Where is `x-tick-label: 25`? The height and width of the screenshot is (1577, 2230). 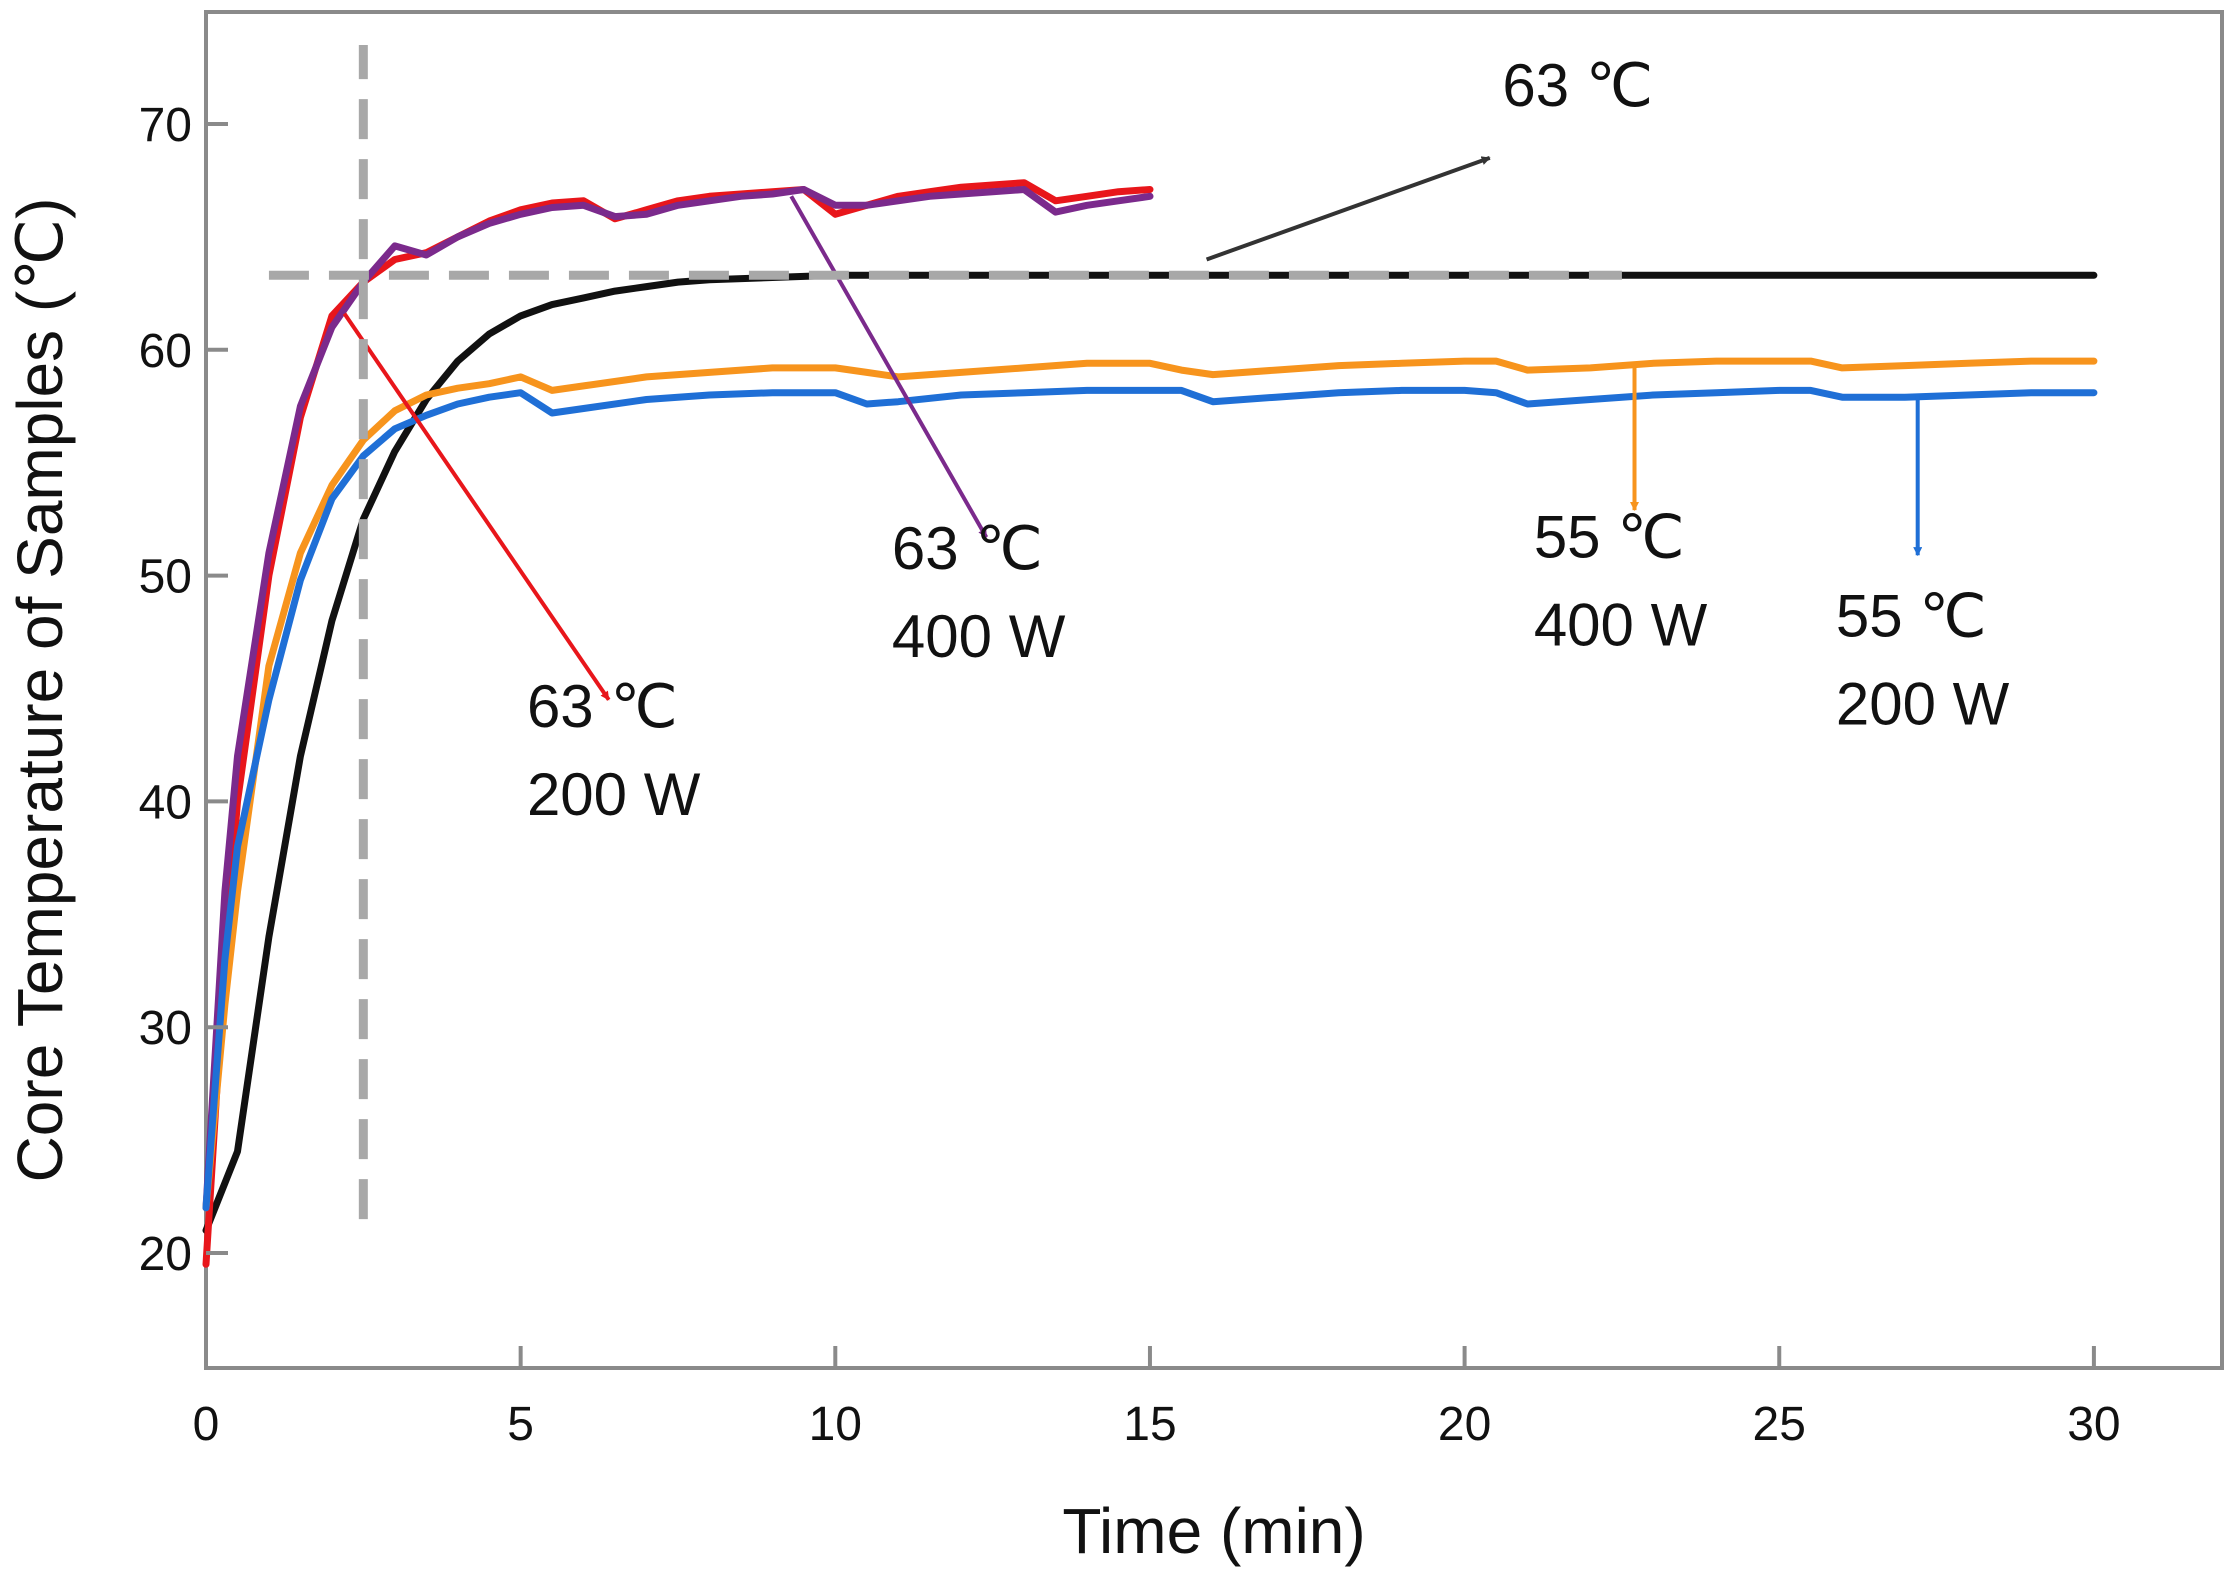
x-tick-label: 25 is located at coordinates (1779, 1424).